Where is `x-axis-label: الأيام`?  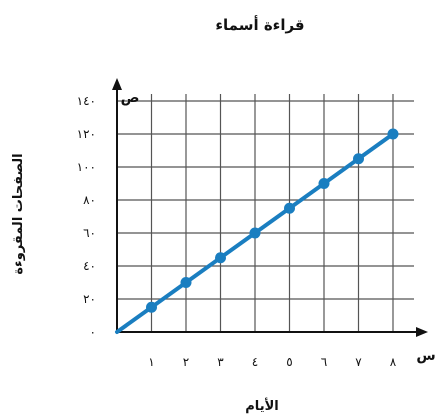
x-axis-label: الأيام is located at coordinates (261, 405).